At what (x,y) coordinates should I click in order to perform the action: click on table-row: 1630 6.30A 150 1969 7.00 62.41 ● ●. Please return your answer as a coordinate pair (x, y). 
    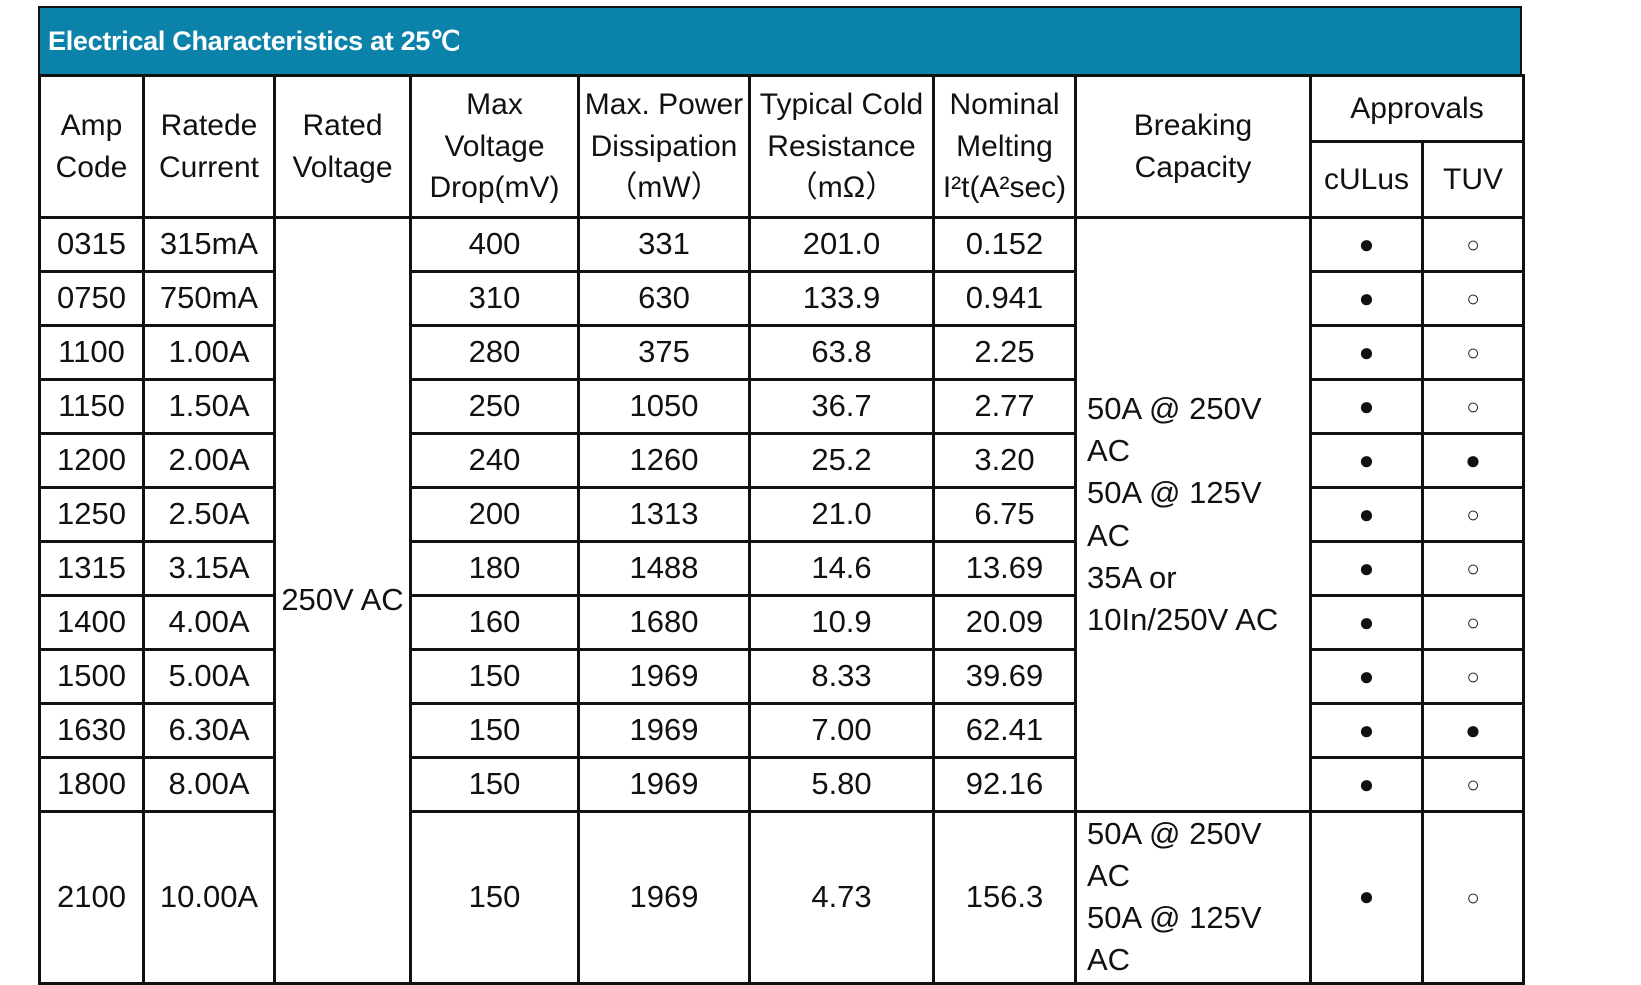
    Looking at the image, I should click on (781, 730).